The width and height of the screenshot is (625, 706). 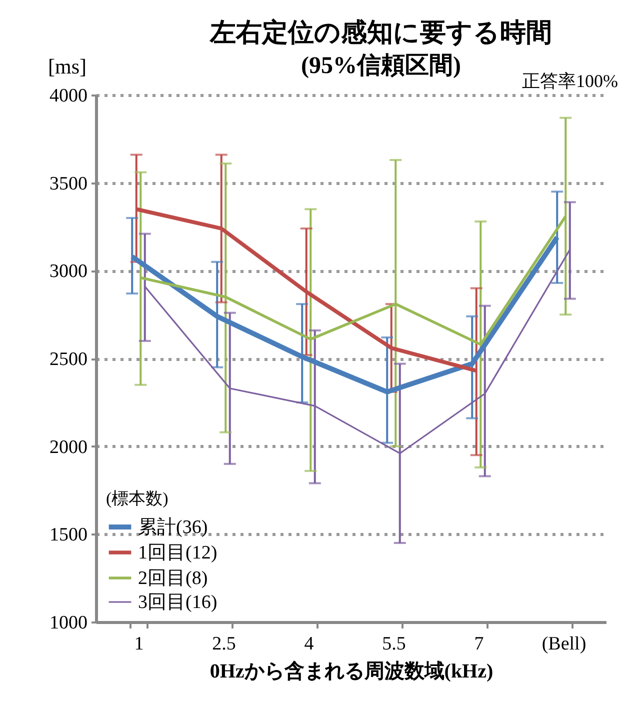 What do you see at coordinates (69, 359) in the screenshot?
I see `y-tick-label: 2500` at bounding box center [69, 359].